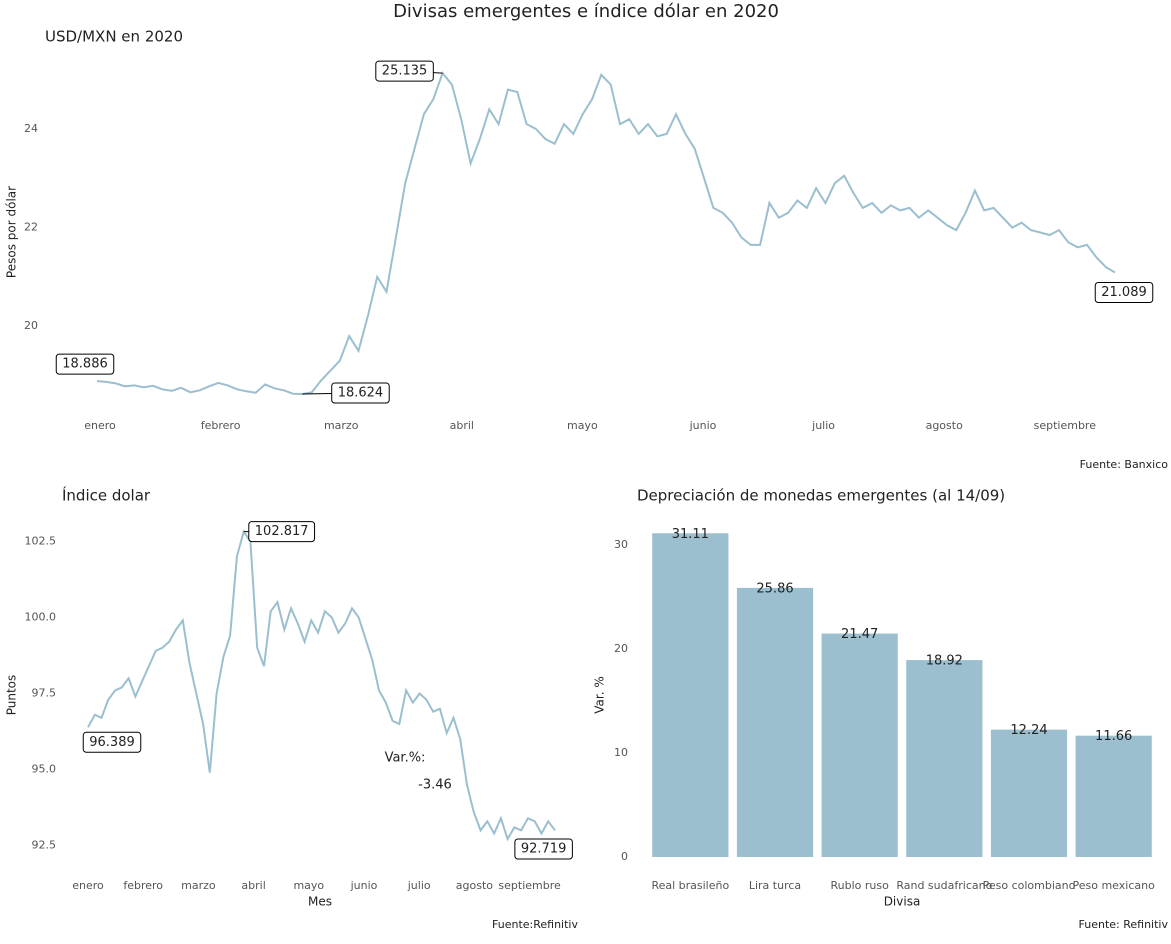 This screenshot has width=1171, height=944. Describe the element at coordinates (321, 685) in the screenshot. I see `line` at that location.